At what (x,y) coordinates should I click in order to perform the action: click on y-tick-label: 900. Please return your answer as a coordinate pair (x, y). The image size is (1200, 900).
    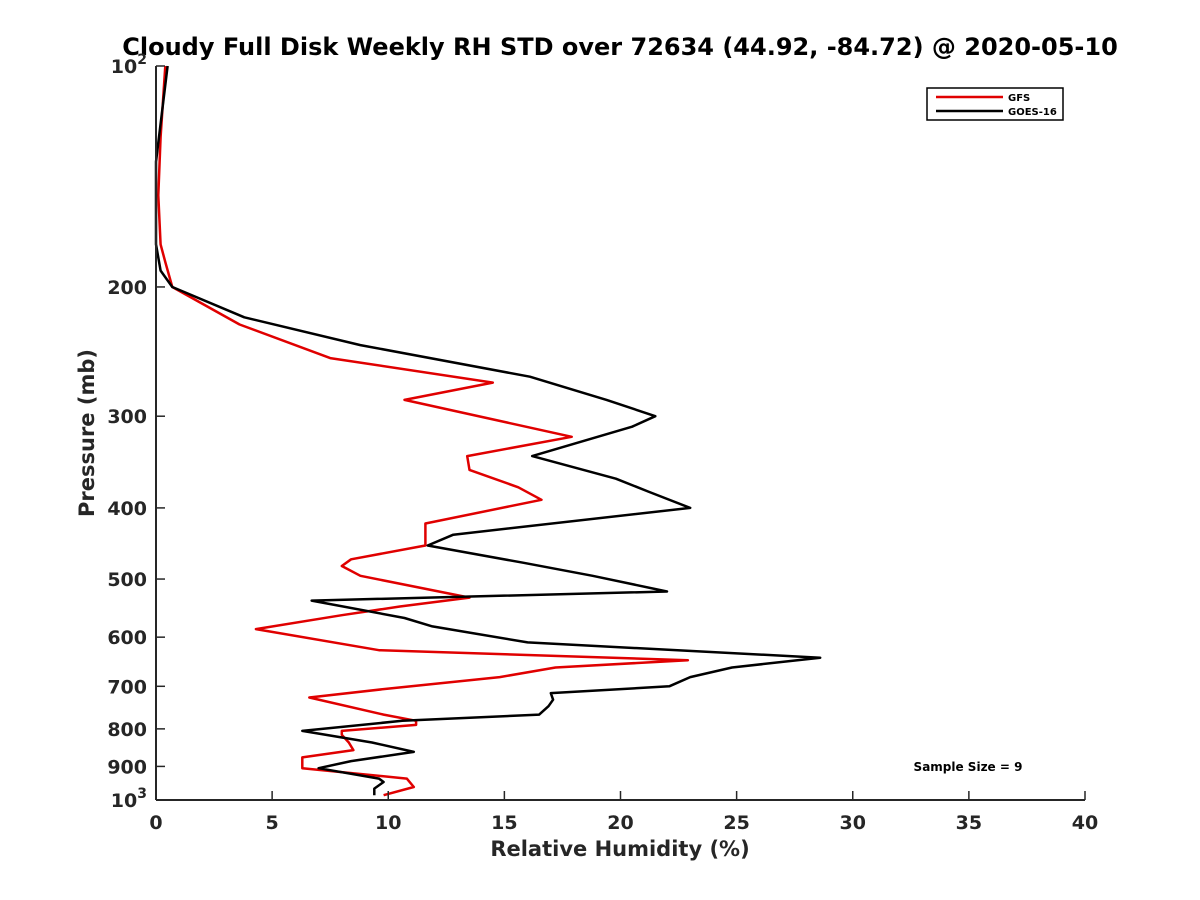
    Looking at the image, I should click on (127, 767).